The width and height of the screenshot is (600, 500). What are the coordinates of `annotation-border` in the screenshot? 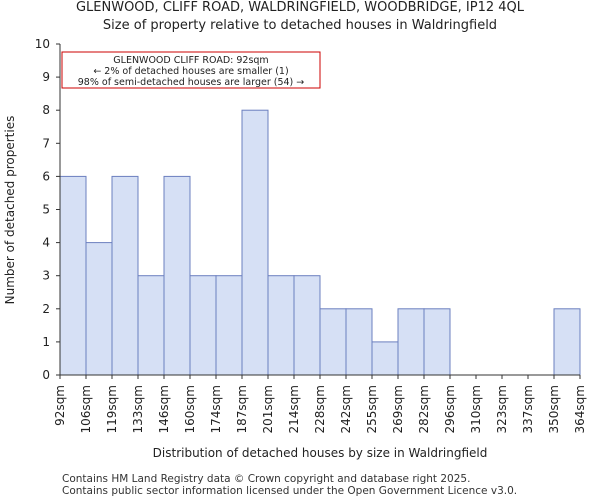 It's located at (191, 70).